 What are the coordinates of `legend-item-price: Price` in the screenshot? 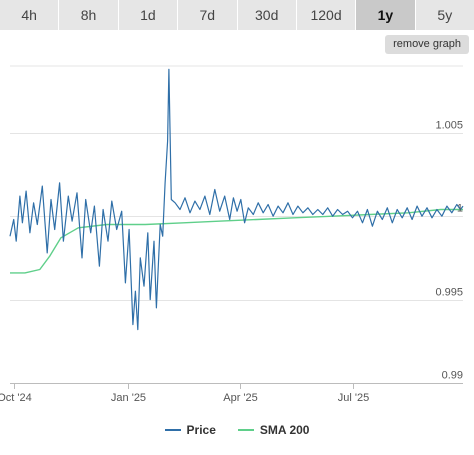 It's located at (190, 430).